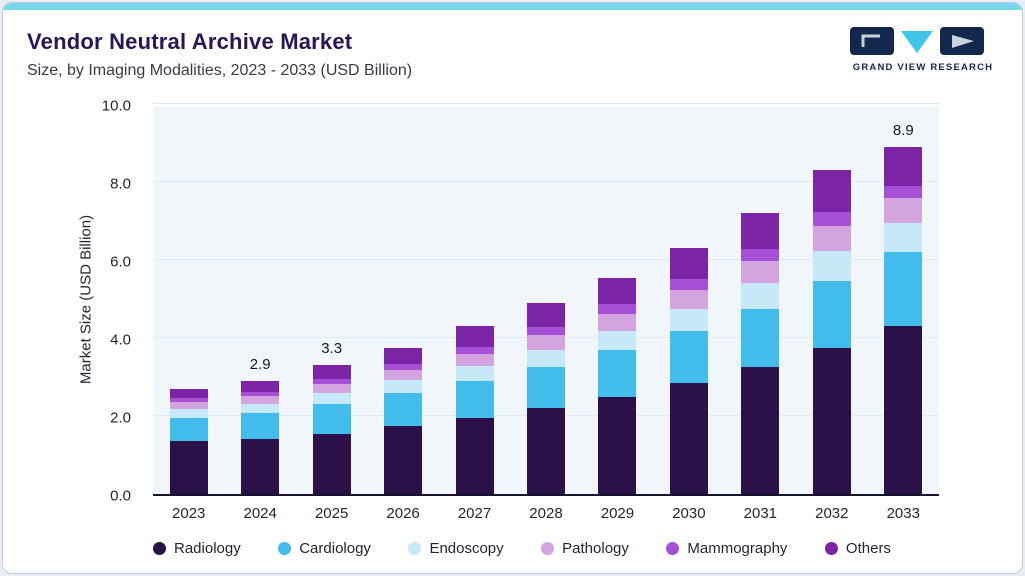 Image resolution: width=1025 pixels, height=576 pixels. I want to click on grand-view-research-logo: GRAND VIEW RESEARCH, so click(923, 50).